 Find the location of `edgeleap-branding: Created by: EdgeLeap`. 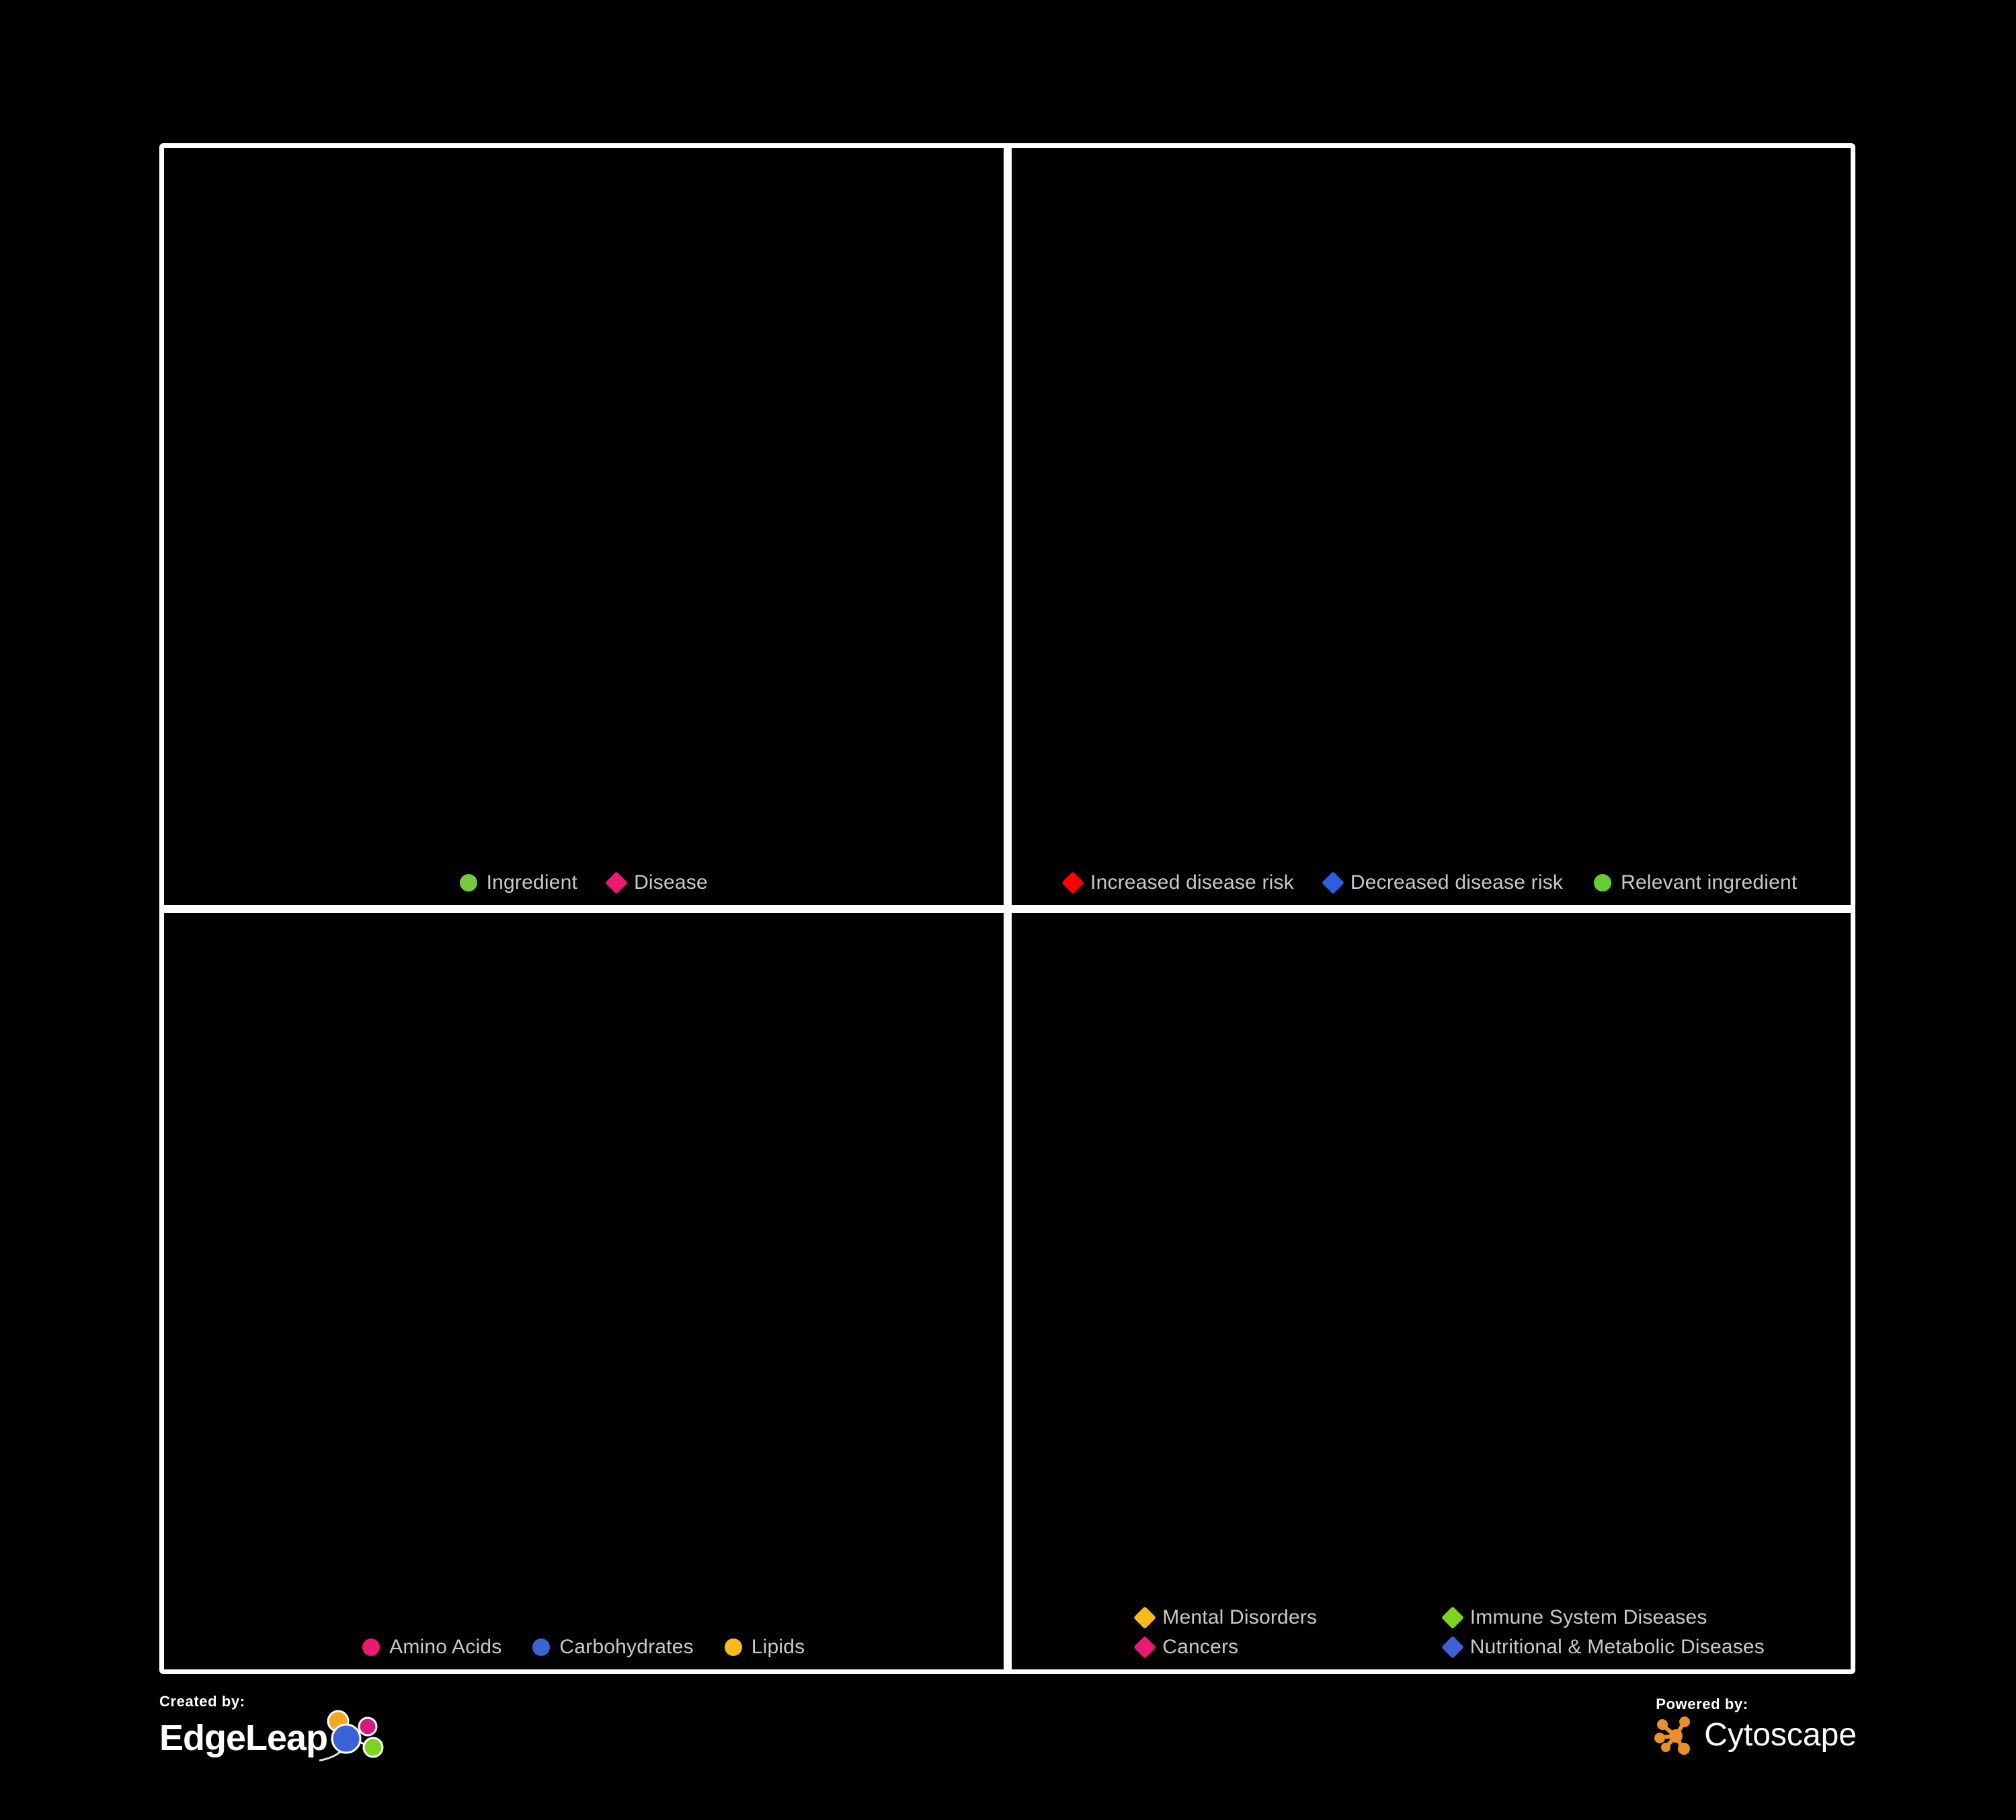

edgeleap-branding: Created by: EdgeLeap is located at coordinates (279, 1728).